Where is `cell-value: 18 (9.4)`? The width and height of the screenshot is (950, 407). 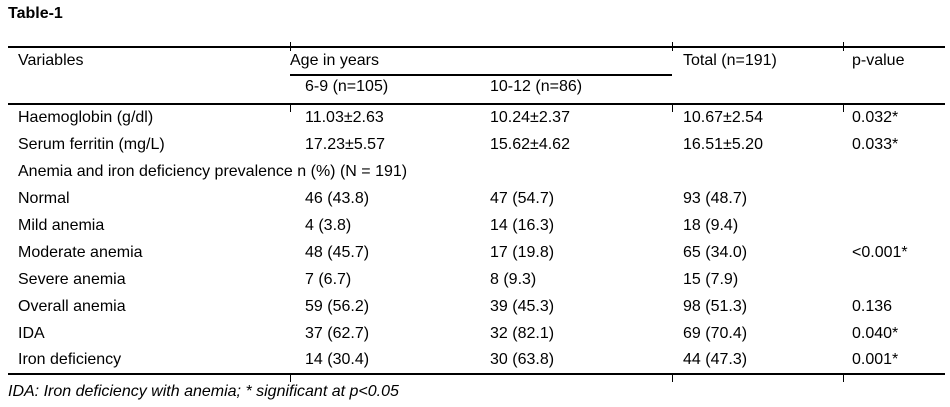
cell-value: 18 (9.4) is located at coordinates (711, 225).